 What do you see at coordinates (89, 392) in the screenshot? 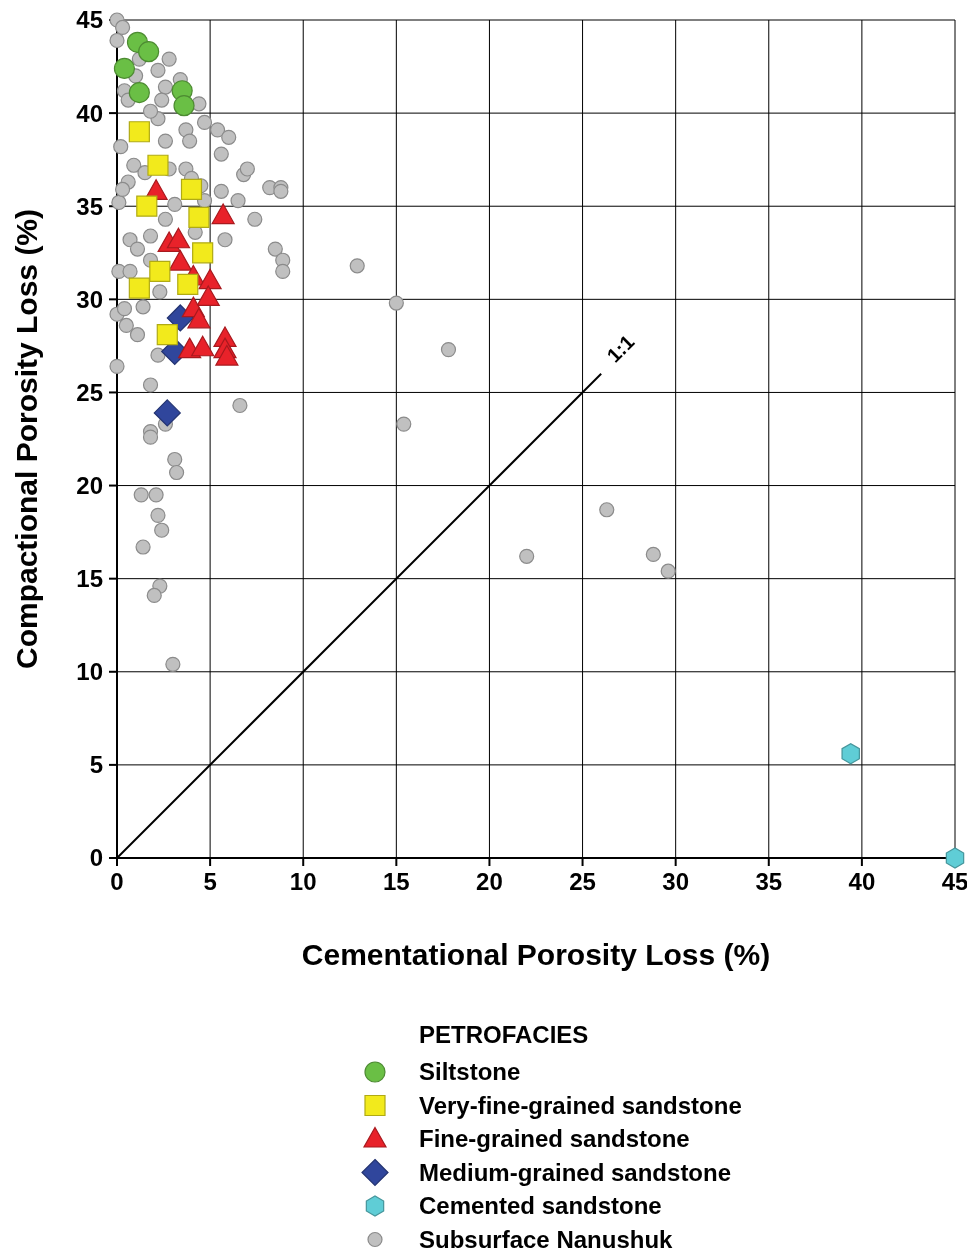
I see `y-tick-label: 25` at bounding box center [89, 392].